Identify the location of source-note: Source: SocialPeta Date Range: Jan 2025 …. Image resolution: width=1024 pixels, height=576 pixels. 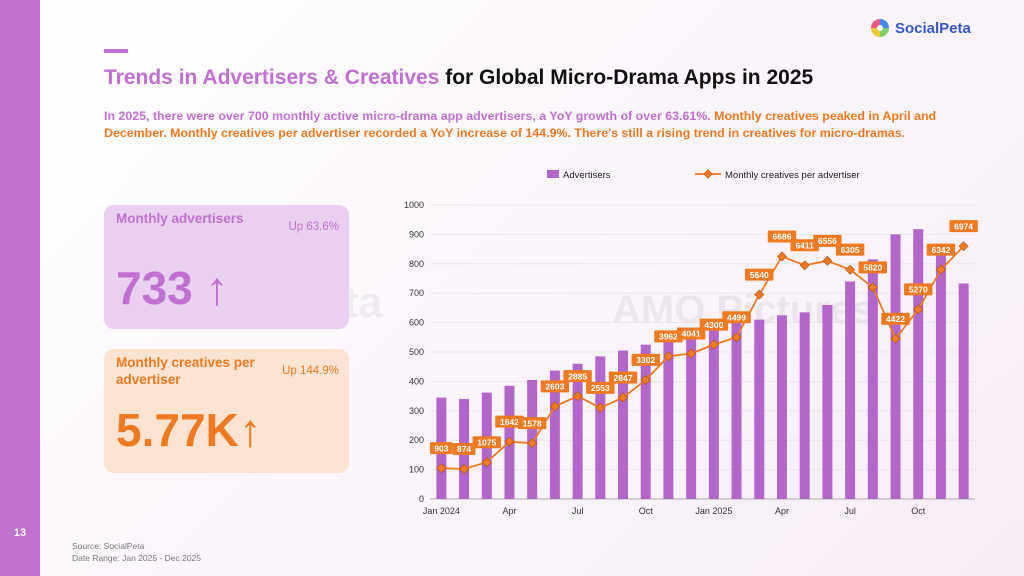
(136, 552).